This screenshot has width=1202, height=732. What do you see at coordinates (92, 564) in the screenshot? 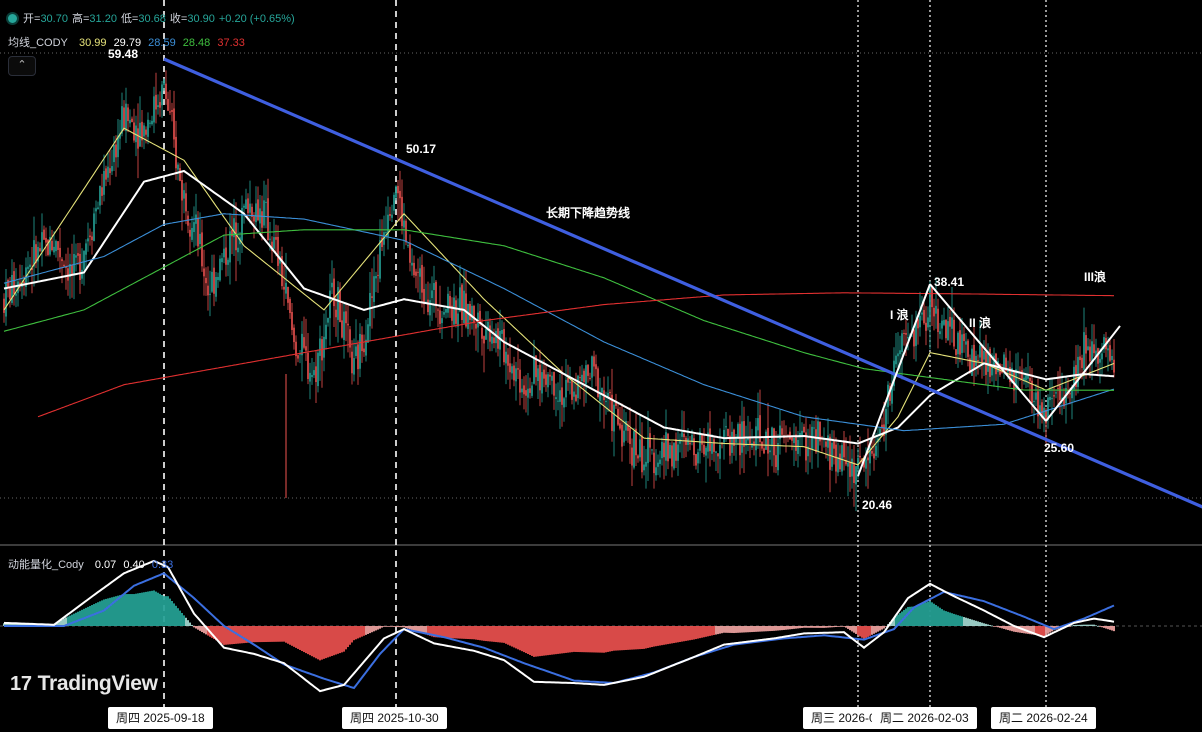
I see `momentum-legend: 动能量化_Cody 0.07 0.40 0.33` at bounding box center [92, 564].